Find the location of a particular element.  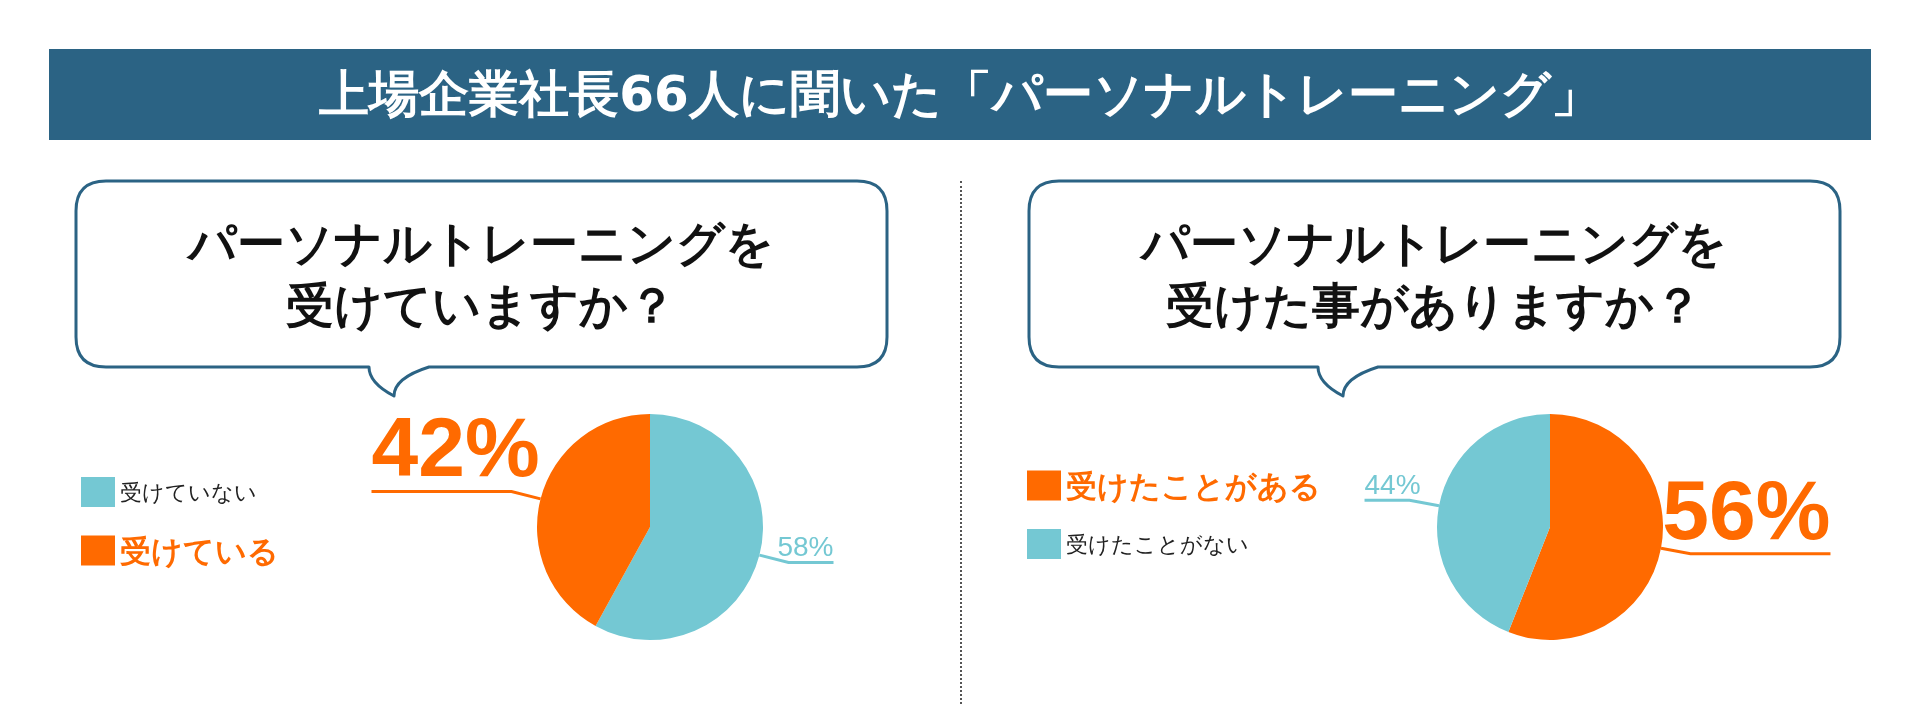

text: 上場企業社長66人に聞いた「パーソナルトレーニング」 is located at coordinates (960, 94).